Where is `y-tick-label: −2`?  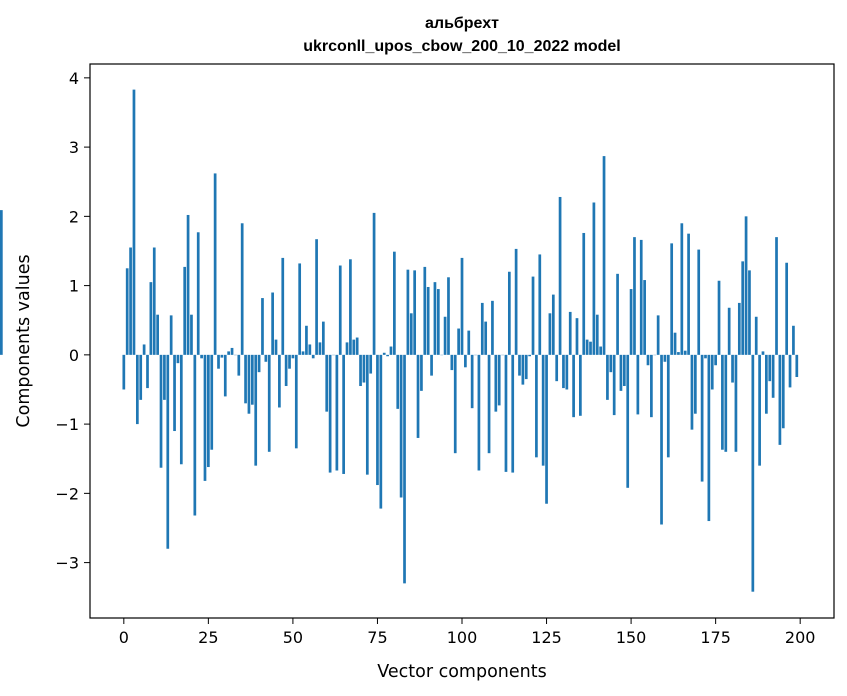
y-tick-label: −2 is located at coordinates (67, 493).